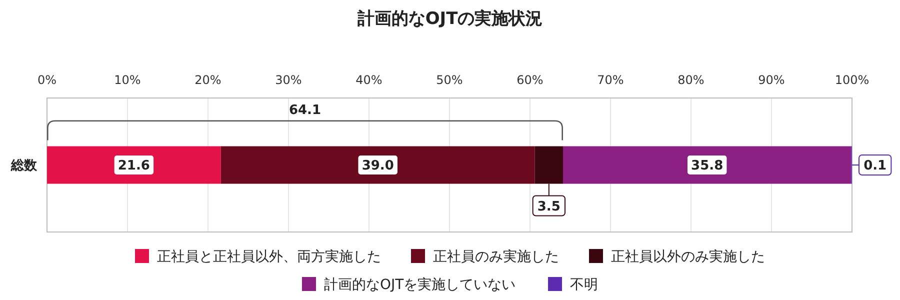 The height and width of the screenshot is (300, 900). I want to click on x-tick-label: 10%, so click(127, 80).